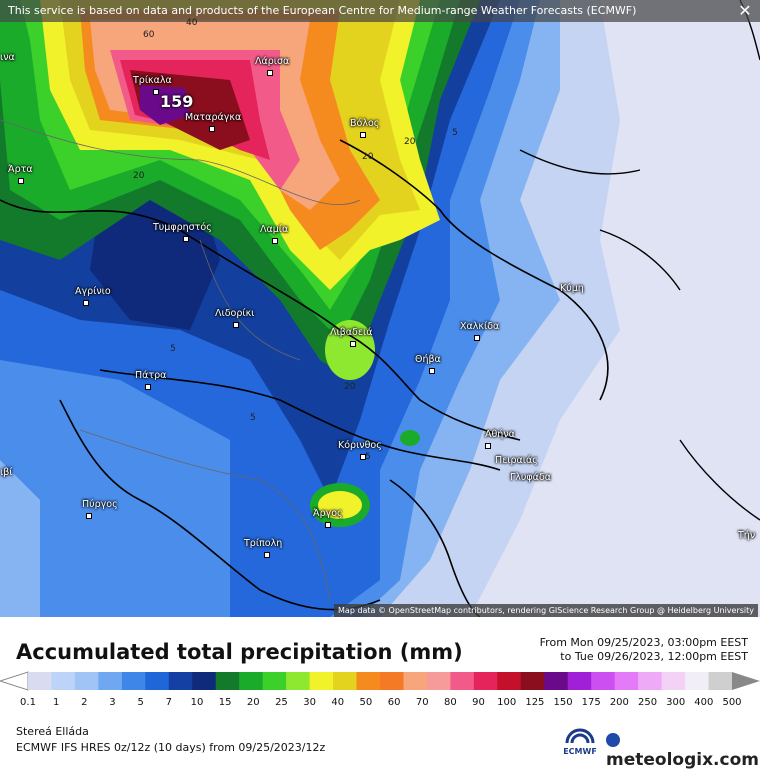  Describe the element at coordinates (643, 642) in the screenshot. I see `period-from: From Mon 09/25/2023, 03:00pm EEST` at that location.